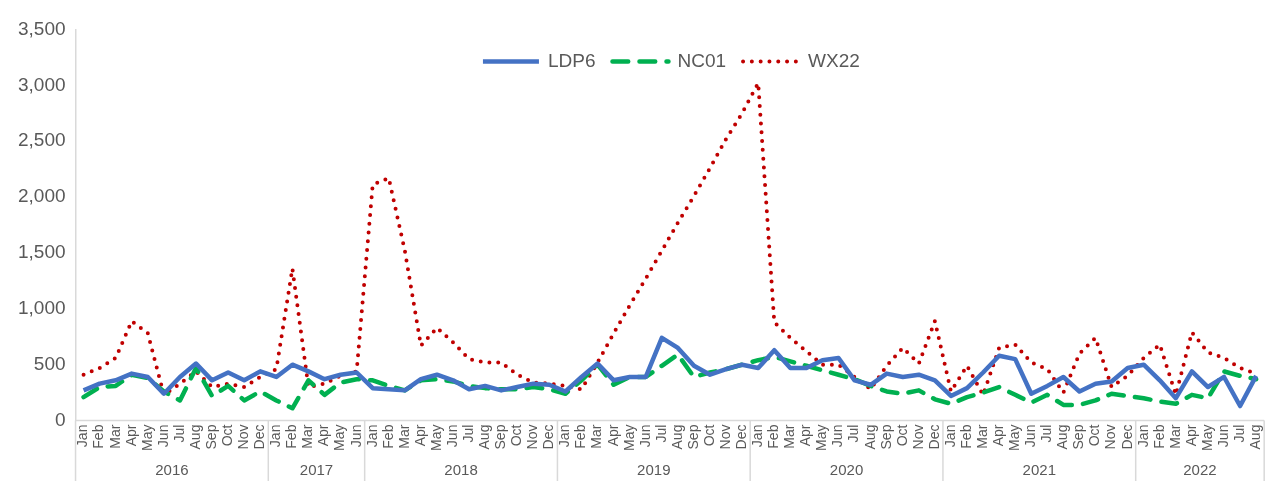 The image size is (1285, 491). Describe the element at coordinates (571, 60) in the screenshot. I see `legend-label: LDP6` at that location.